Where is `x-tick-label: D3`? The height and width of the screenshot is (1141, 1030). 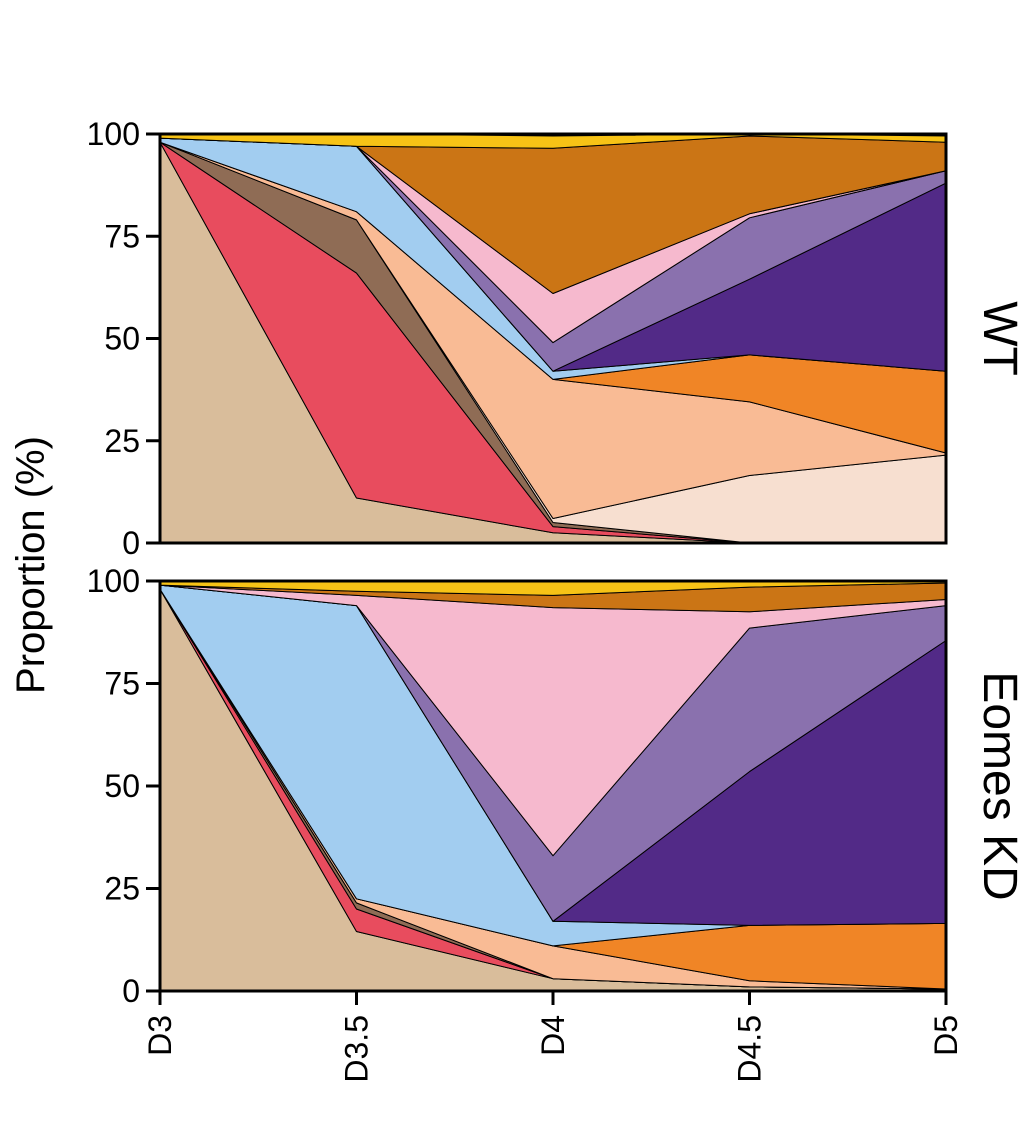
x-tick-label: D3 is located at coordinates (160, 1035).